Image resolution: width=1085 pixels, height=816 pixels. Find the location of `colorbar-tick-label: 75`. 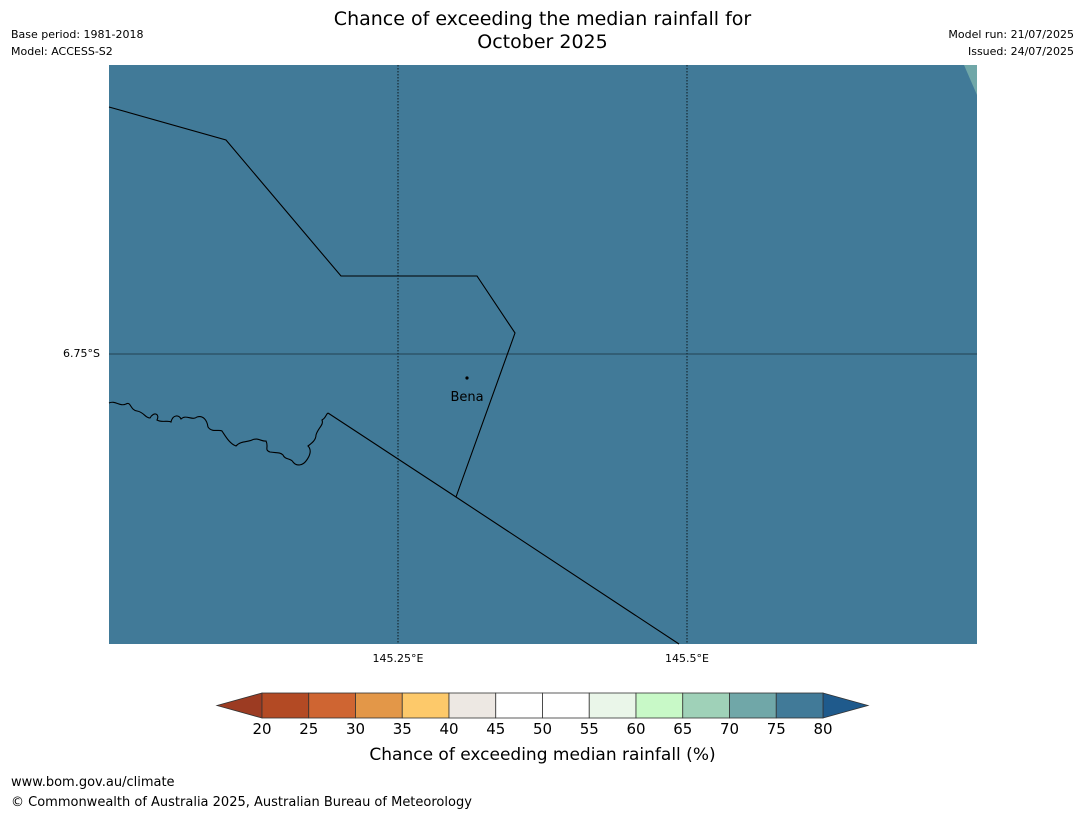

colorbar-tick-label: 75 is located at coordinates (776, 729).